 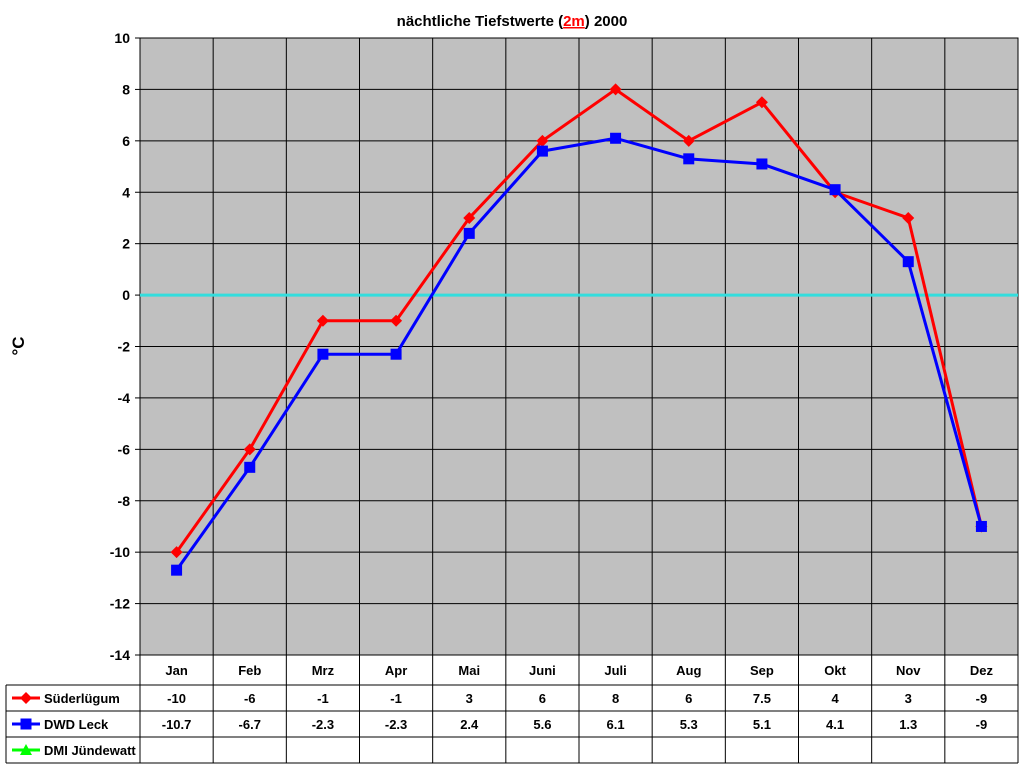 What do you see at coordinates (177, 724) in the screenshot?
I see `table-cell-value: -10.7` at bounding box center [177, 724].